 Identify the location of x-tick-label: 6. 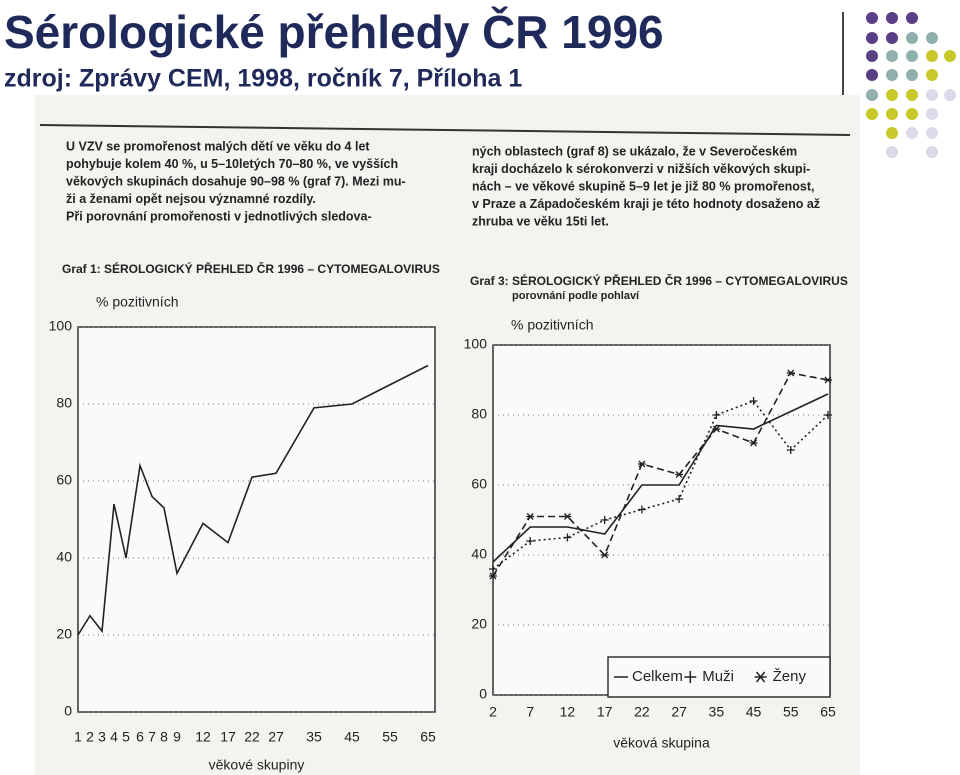
(140, 737).